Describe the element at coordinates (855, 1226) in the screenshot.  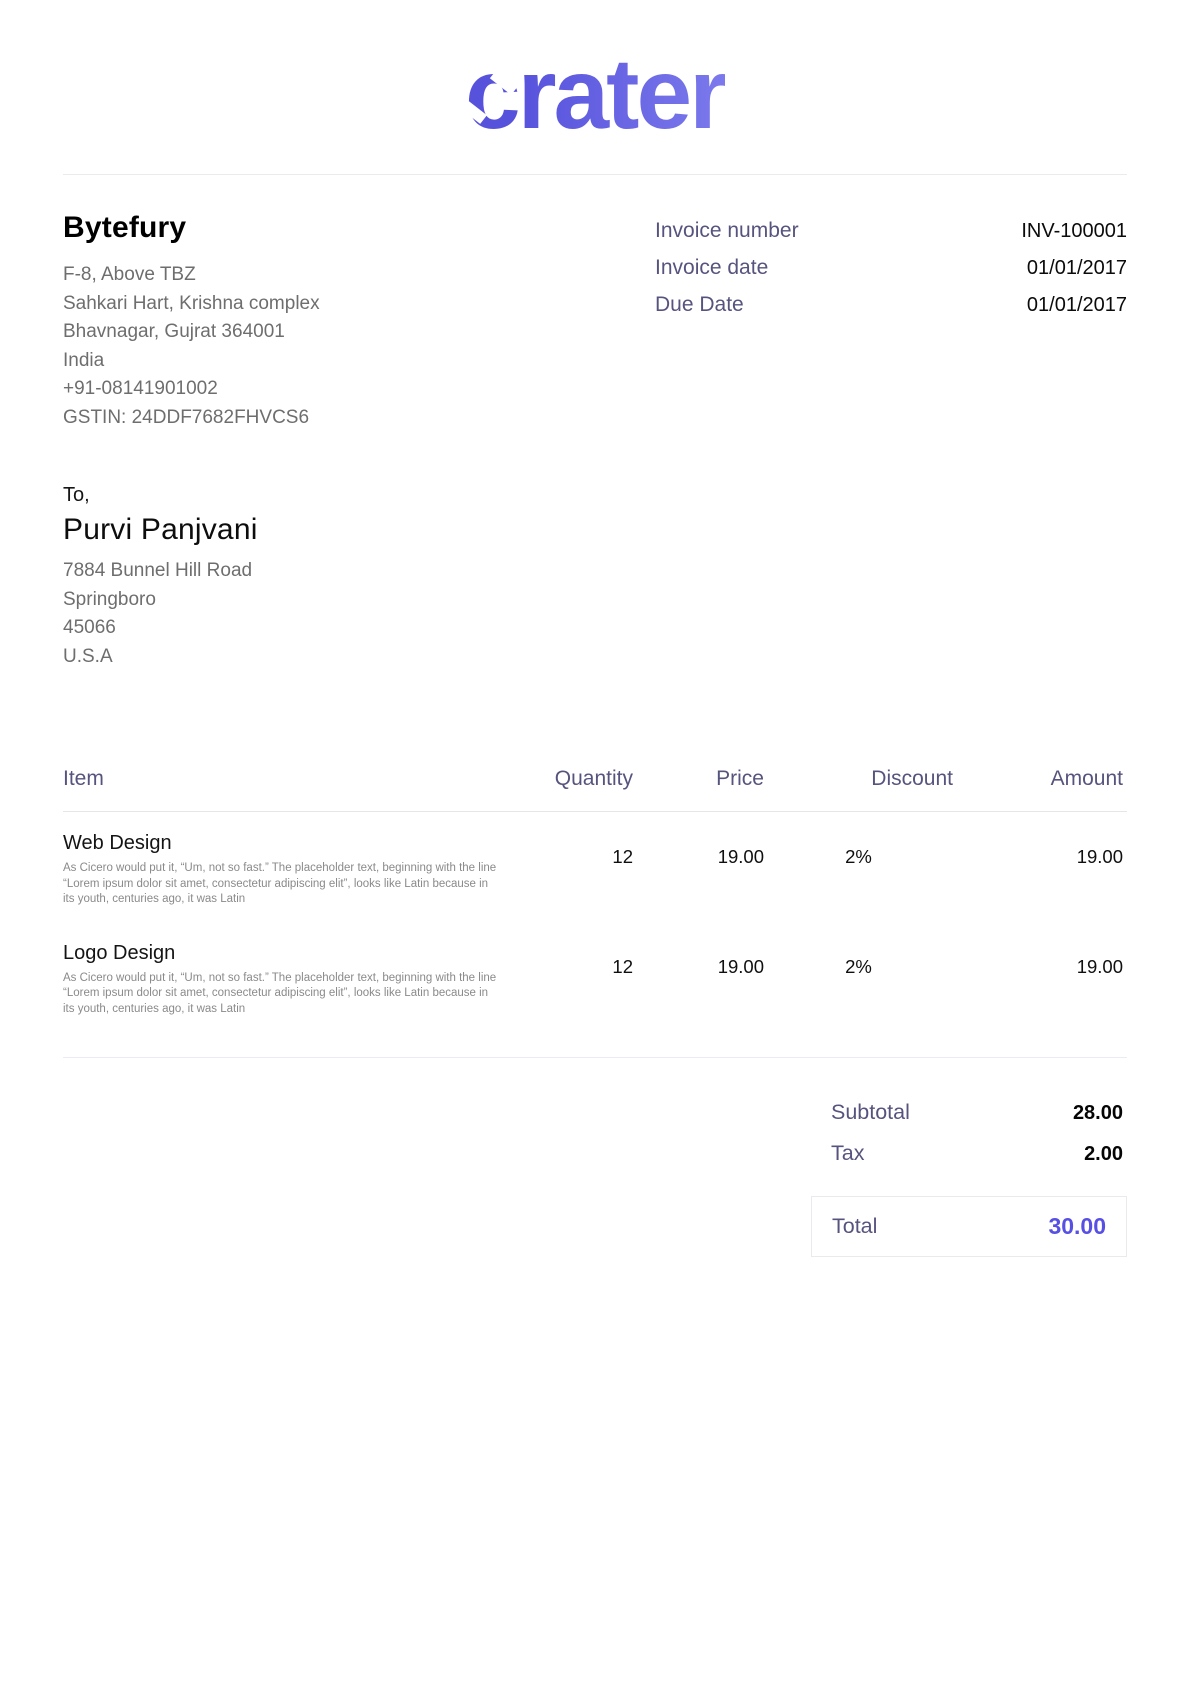
I see `total-label: Total` at that location.